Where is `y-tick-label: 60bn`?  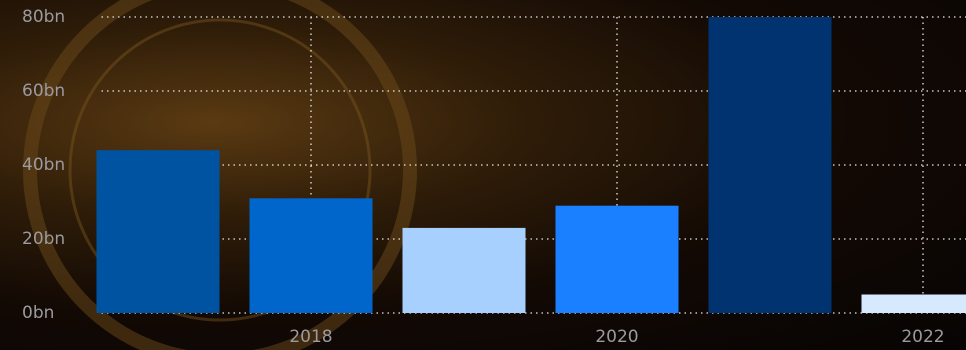 y-tick-label: 60bn is located at coordinates (43, 91).